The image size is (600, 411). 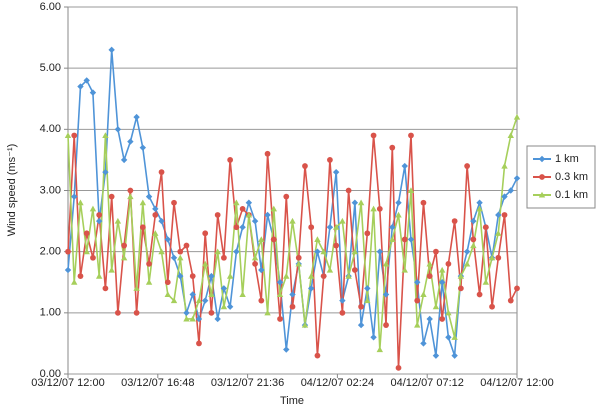 I want to click on x-tick-label: 04/12/07 02:24, so click(x=337, y=383).